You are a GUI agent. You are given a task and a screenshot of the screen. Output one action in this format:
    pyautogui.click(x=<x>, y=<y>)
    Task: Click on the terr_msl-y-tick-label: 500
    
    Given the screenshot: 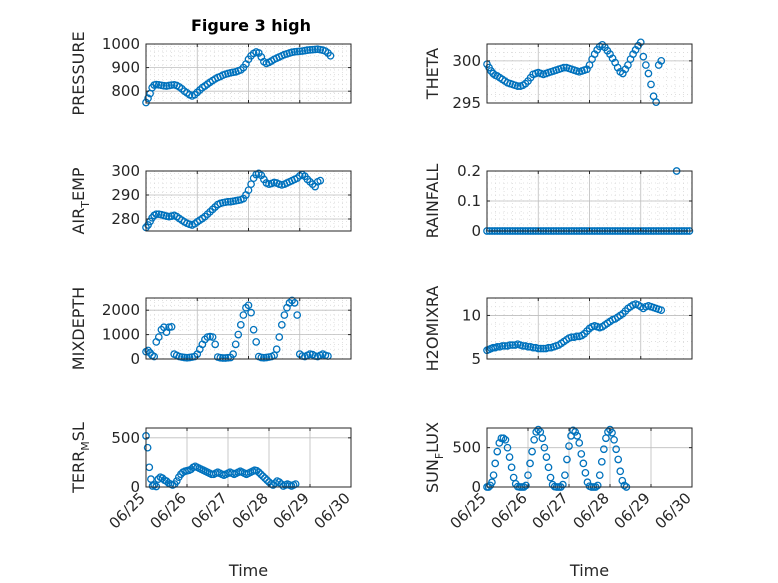 What is the action you would take?
    pyautogui.click(x=125, y=438)
    